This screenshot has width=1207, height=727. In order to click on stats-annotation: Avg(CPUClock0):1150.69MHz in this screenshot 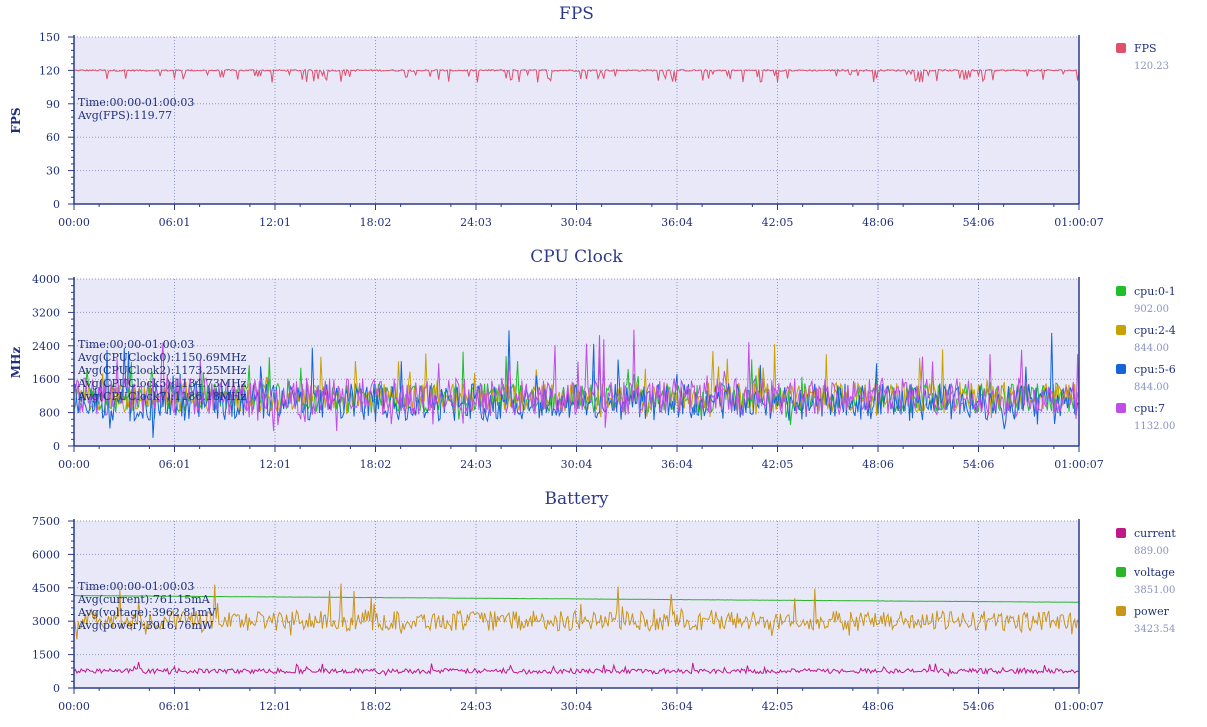, I will do `click(162, 357)`.